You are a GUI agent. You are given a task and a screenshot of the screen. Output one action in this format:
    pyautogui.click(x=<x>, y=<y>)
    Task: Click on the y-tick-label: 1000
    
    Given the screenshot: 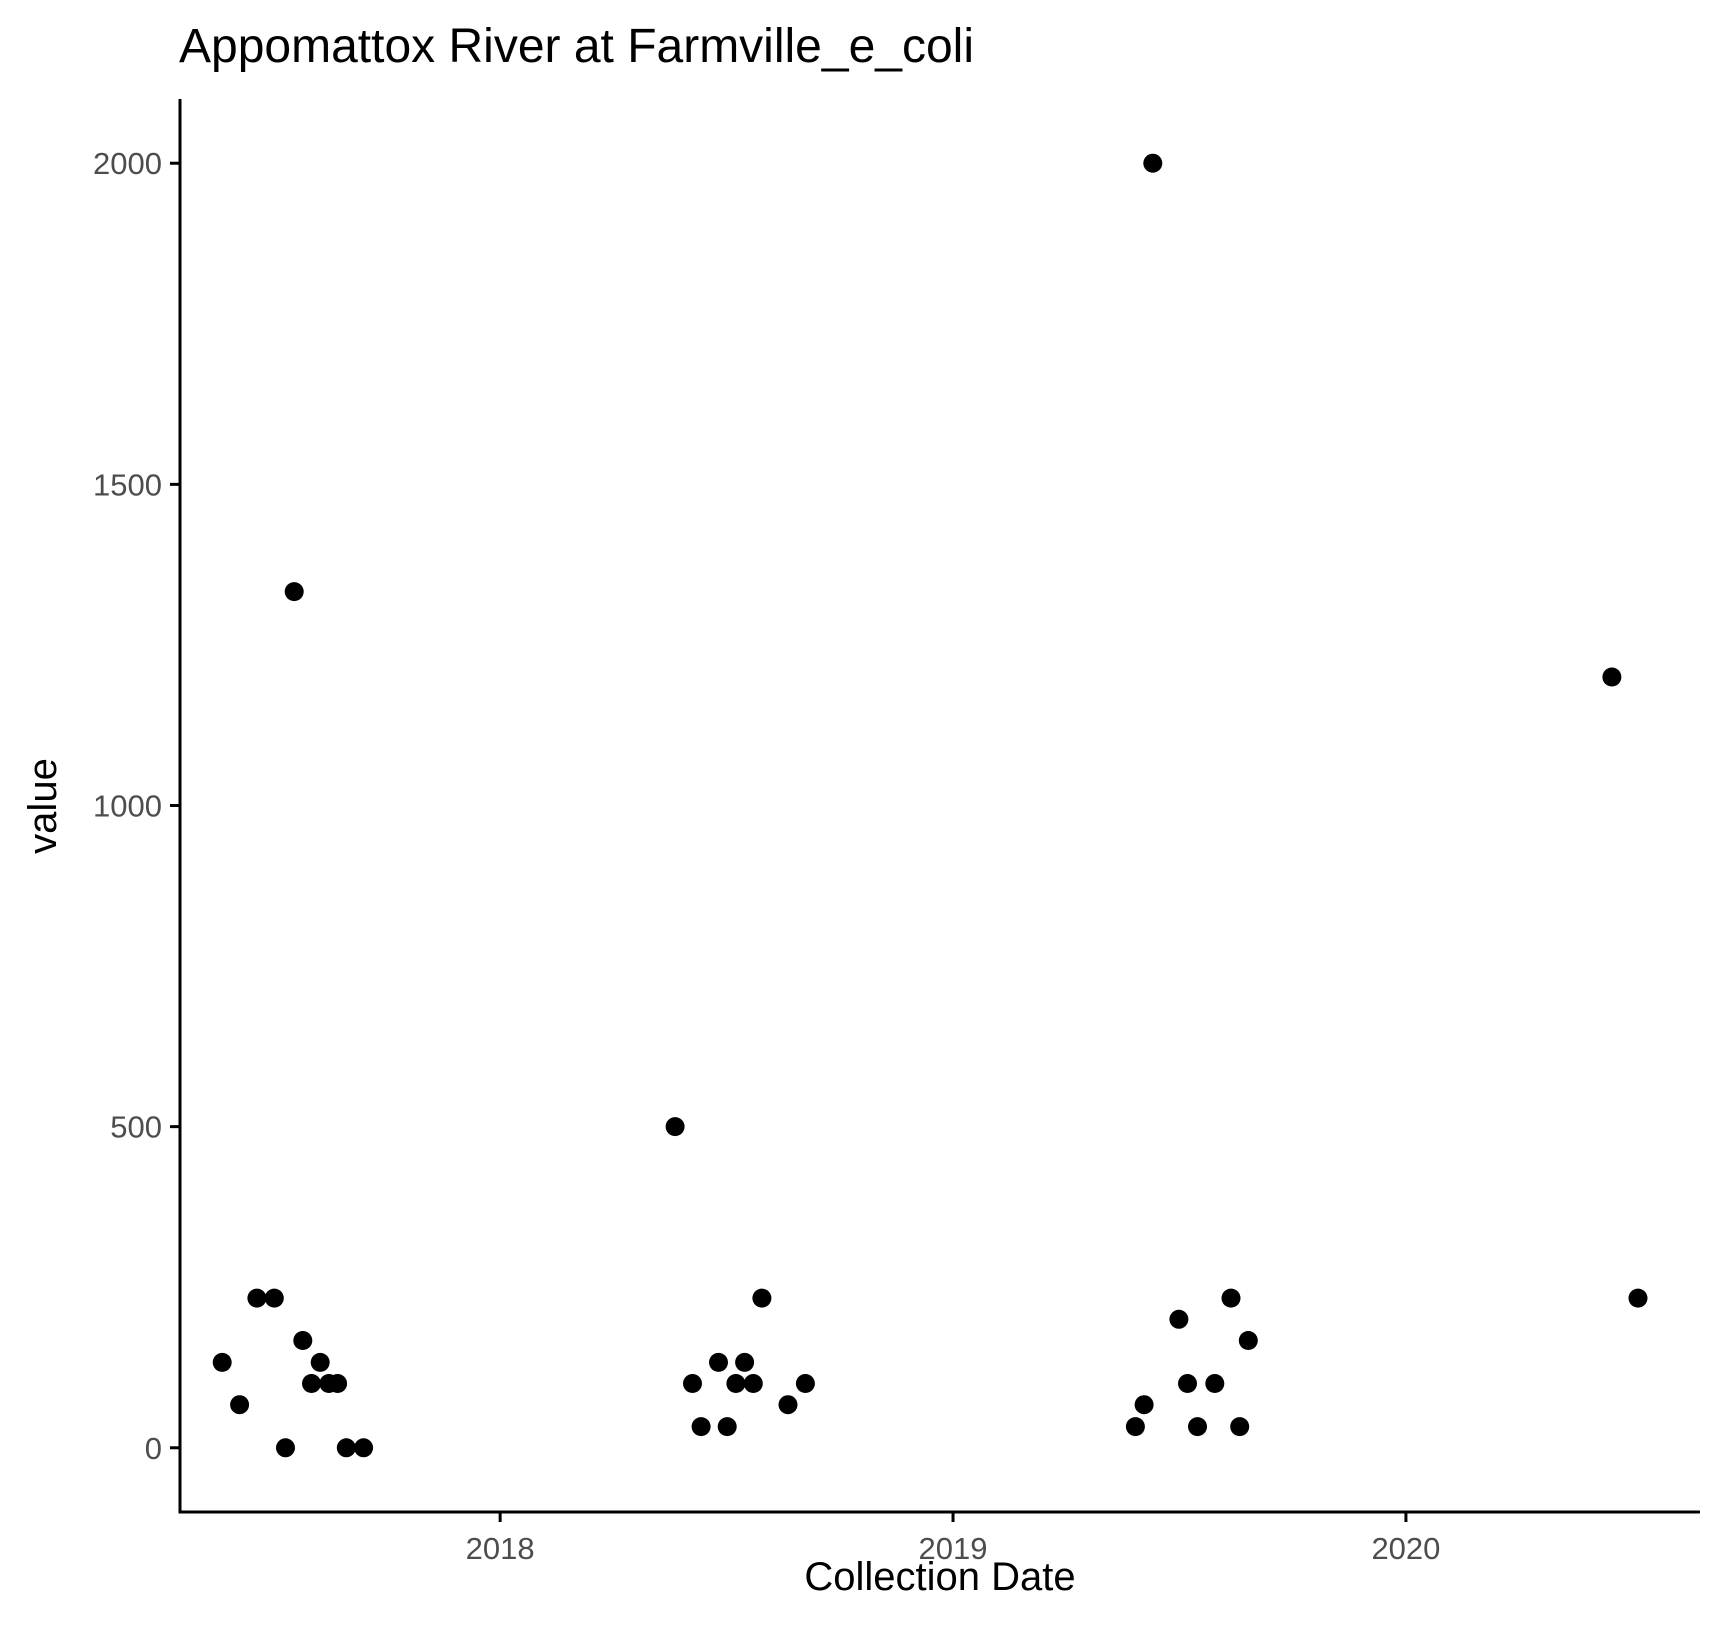 What is the action you would take?
    pyautogui.click(x=127, y=806)
    